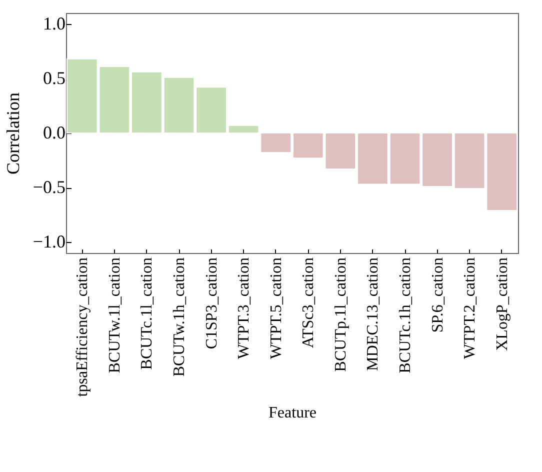 The height and width of the screenshot is (472, 542). I want to click on x-tick-label: ATSc3_cation, so click(309, 303).